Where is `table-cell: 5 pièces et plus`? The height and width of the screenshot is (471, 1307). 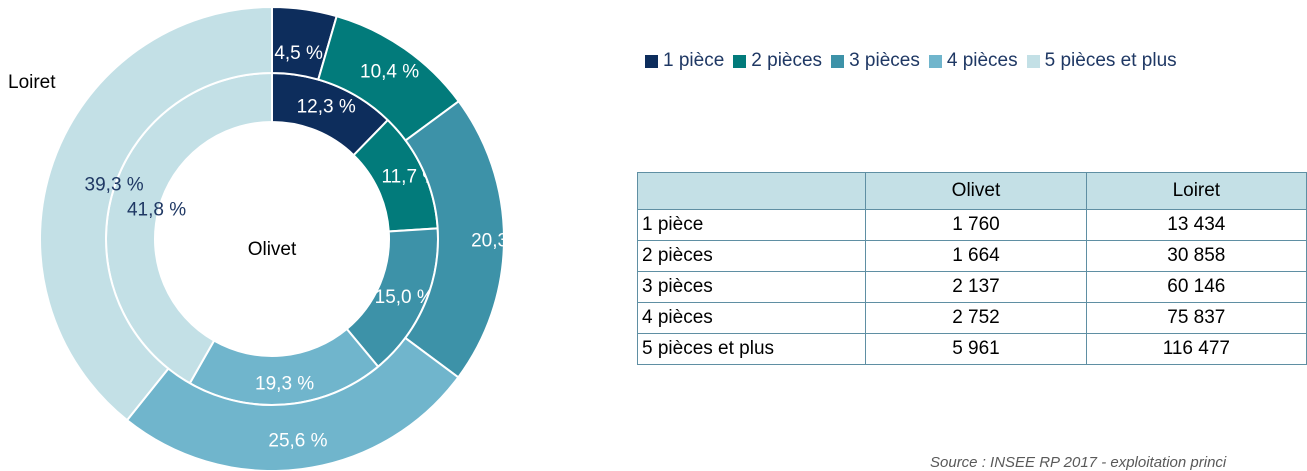
table-cell: 5 pièces et plus is located at coordinates (751, 349).